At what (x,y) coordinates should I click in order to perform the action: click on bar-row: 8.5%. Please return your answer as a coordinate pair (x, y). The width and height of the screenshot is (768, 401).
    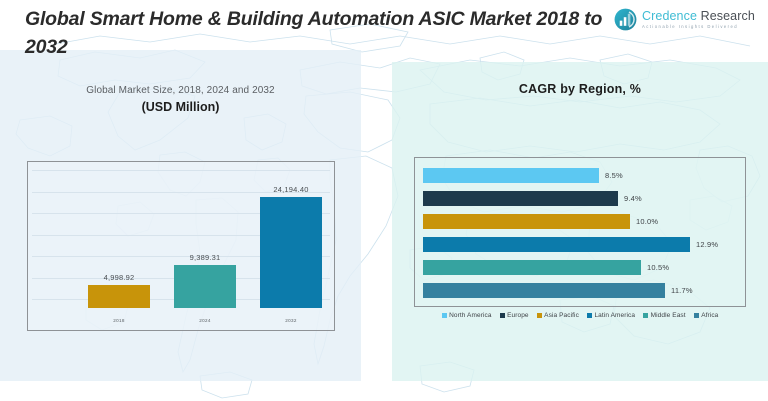
    Looking at the image, I should click on (523, 175).